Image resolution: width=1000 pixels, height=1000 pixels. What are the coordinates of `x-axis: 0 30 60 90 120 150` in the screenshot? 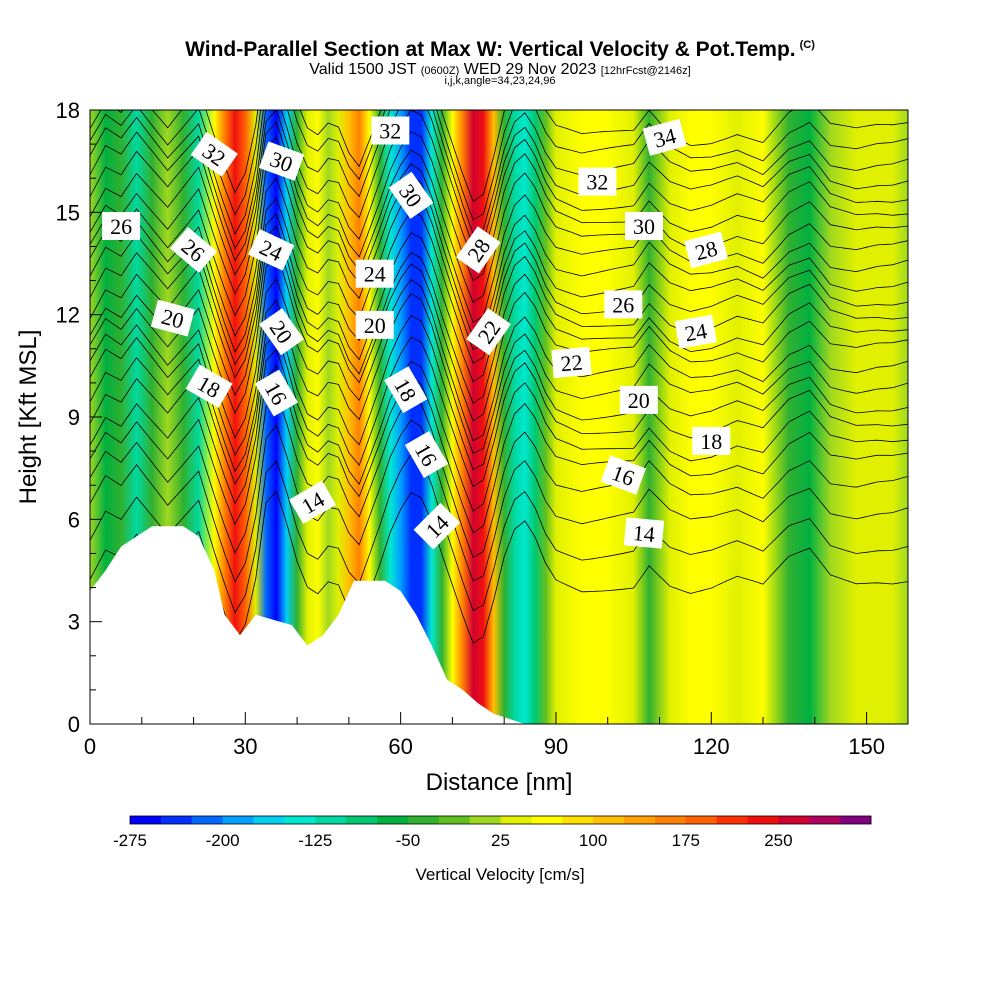 It's located at (484, 735).